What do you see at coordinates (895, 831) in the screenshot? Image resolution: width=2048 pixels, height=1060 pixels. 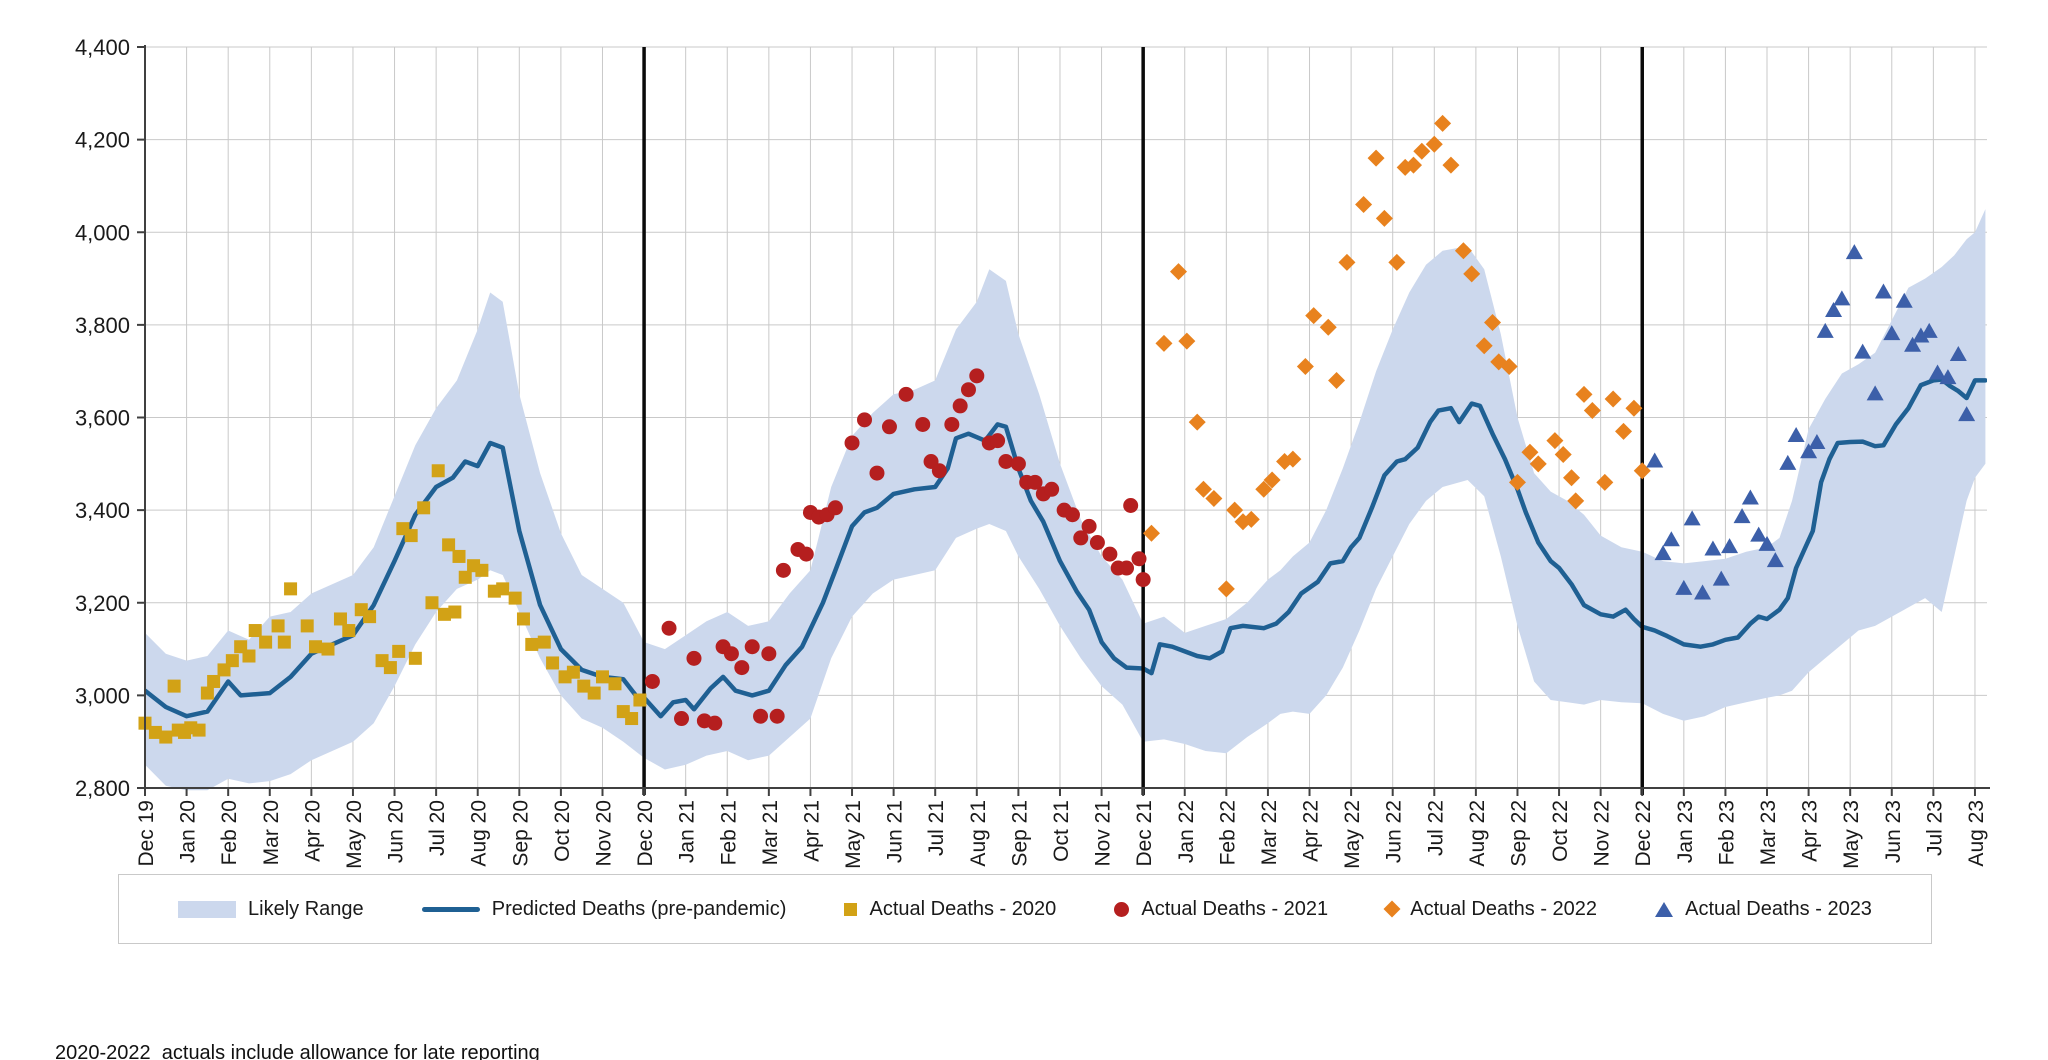 I see `x-tick-label: Jun 21` at bounding box center [895, 831].